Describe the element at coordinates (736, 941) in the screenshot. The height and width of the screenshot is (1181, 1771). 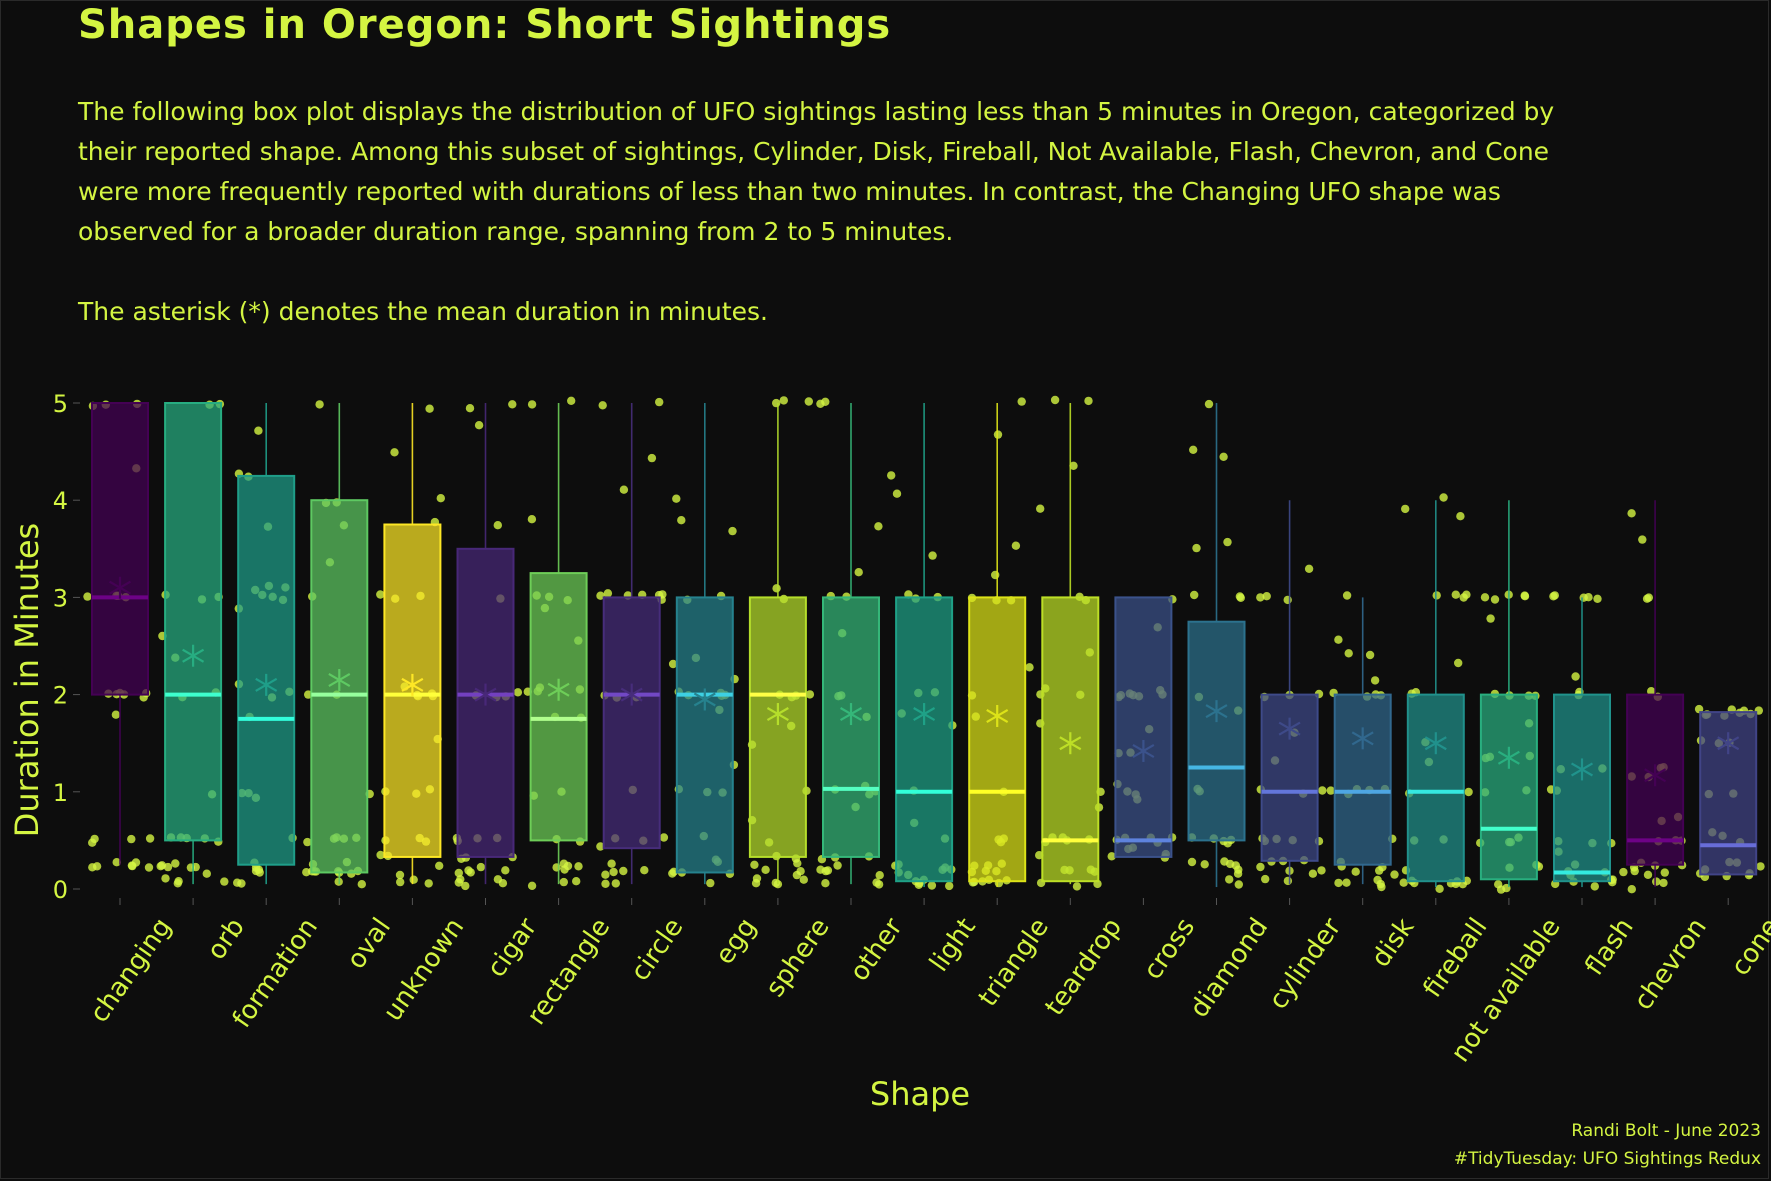
I see `x-tick-label: egg` at that location.